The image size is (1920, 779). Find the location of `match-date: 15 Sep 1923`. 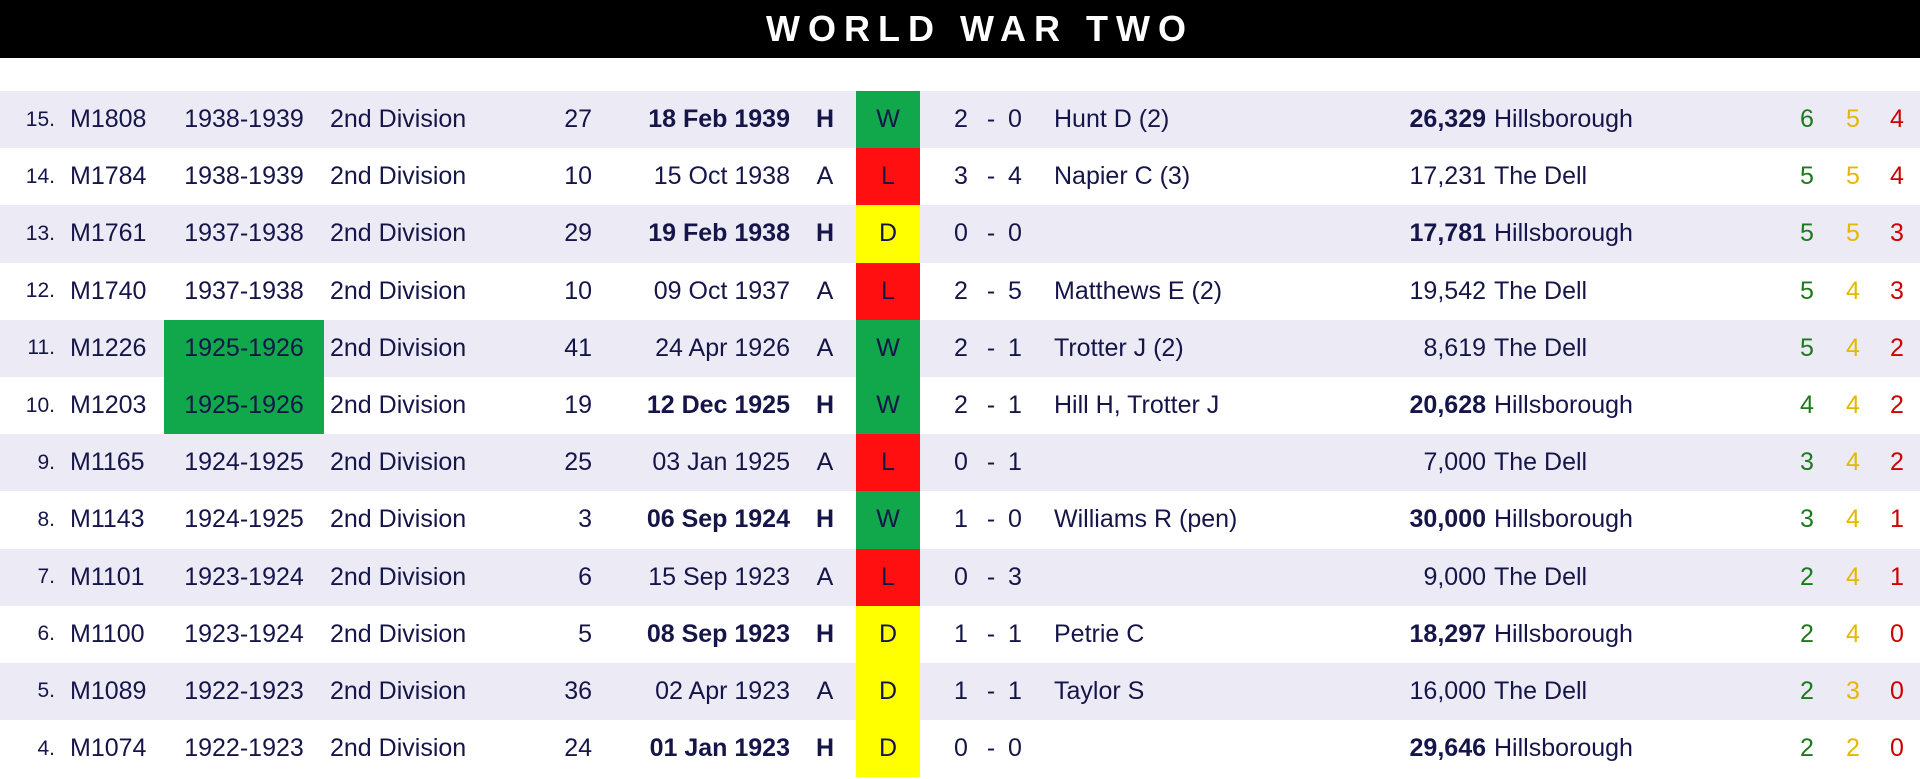

match-date: 15 Sep 1923 is located at coordinates (719, 576).